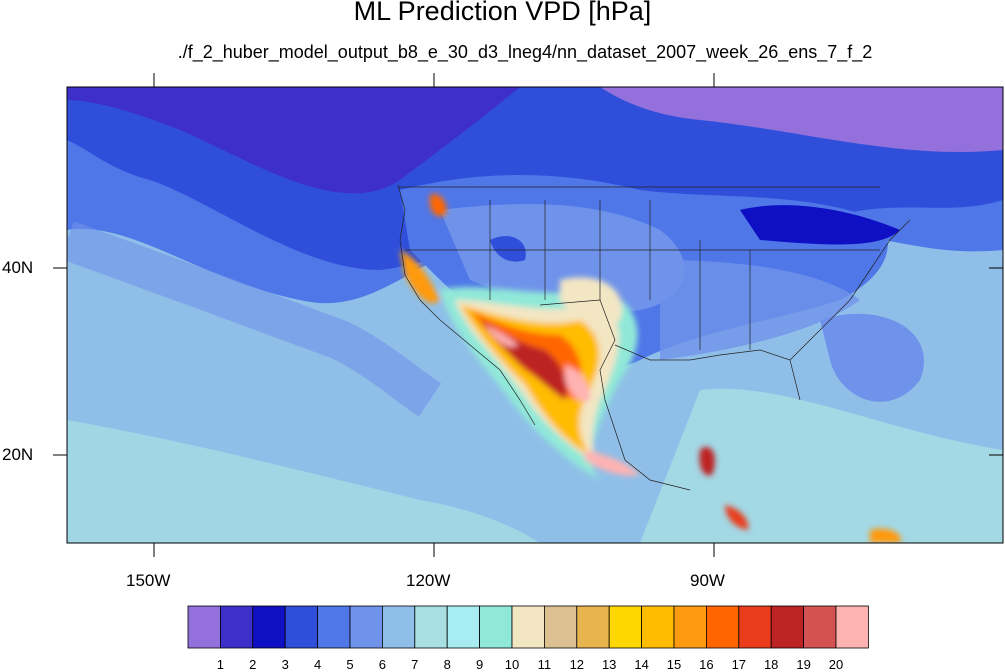 The width and height of the screenshot is (1005, 672). Describe the element at coordinates (771, 664) in the screenshot. I see `colorbar-label: 18` at that location.